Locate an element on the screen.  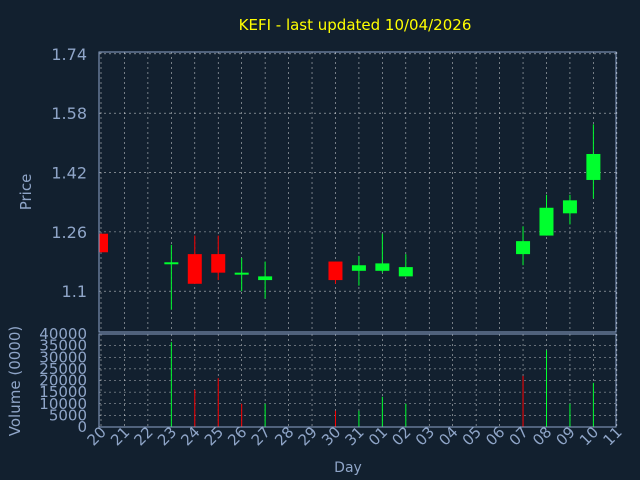
volume-y-tick-label: 25000 is located at coordinates (63, 369).